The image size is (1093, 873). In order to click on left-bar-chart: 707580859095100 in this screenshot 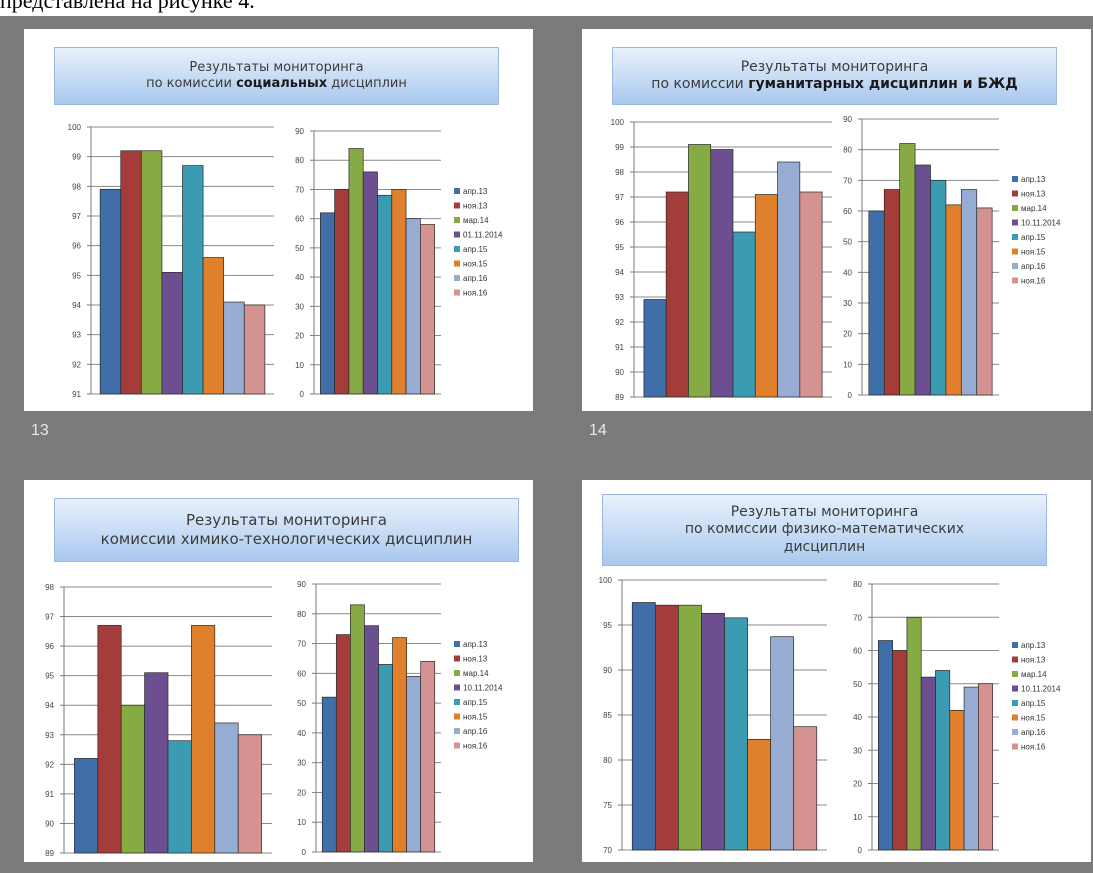, I will do `click(713, 715)`.